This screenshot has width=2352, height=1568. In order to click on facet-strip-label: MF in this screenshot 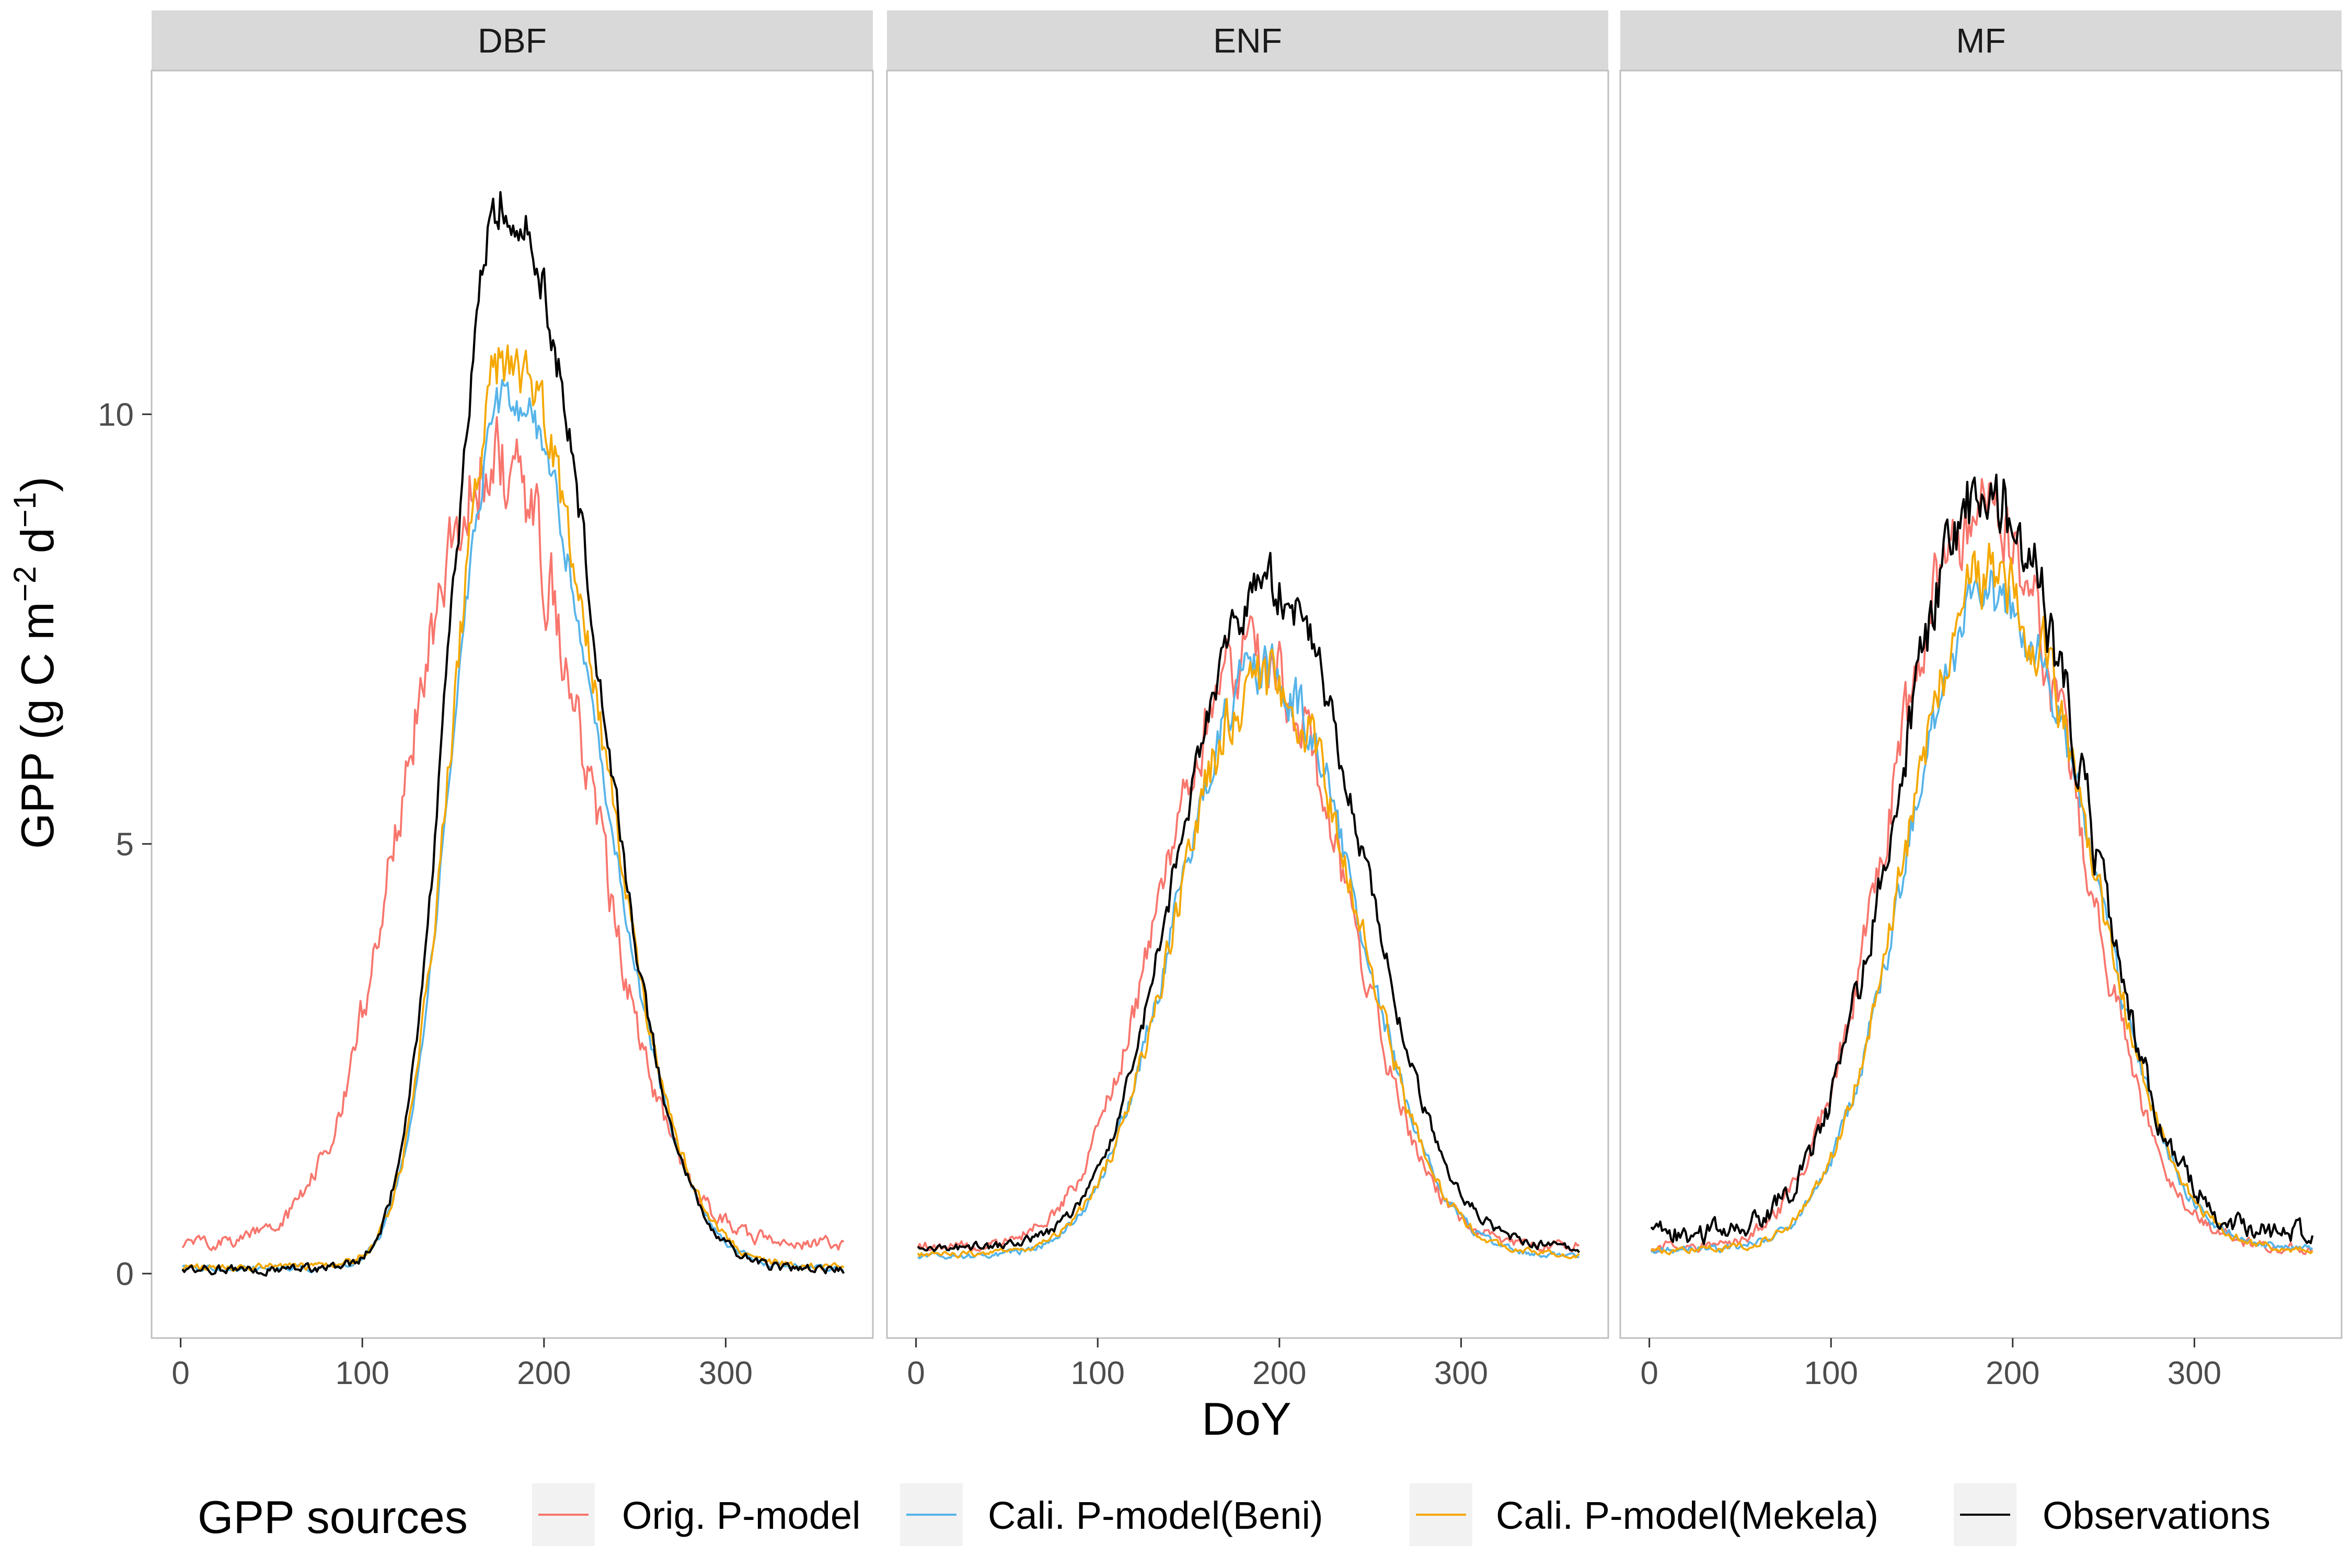, I will do `click(1980, 40)`.